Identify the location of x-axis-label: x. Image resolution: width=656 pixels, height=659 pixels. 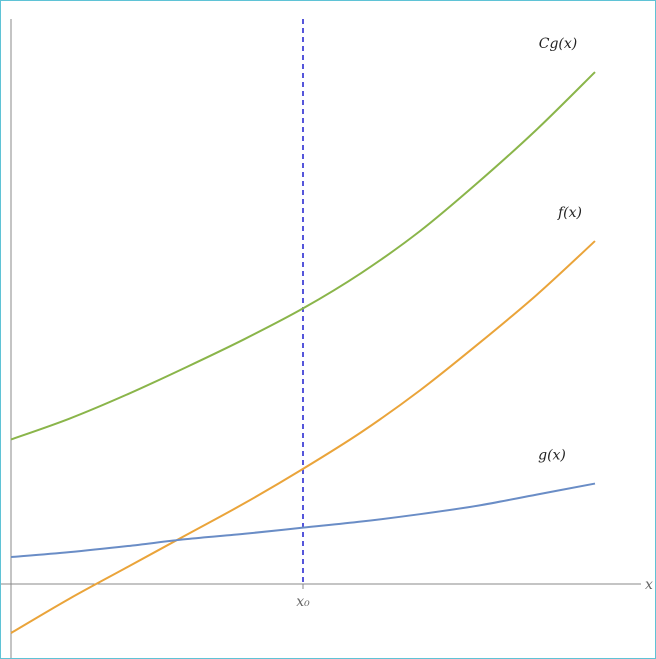
(649, 585).